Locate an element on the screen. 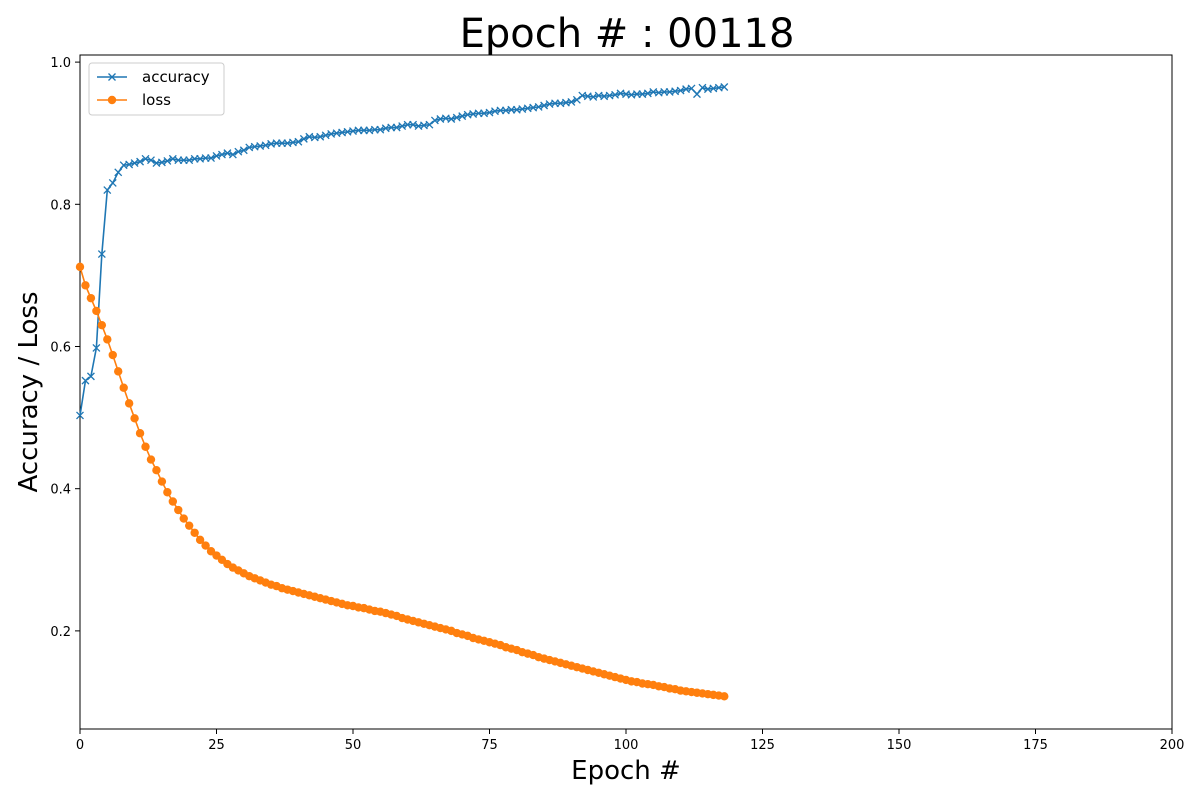 The height and width of the screenshot is (800, 1200). y-tick-label: 0.6 is located at coordinates (60, 347).